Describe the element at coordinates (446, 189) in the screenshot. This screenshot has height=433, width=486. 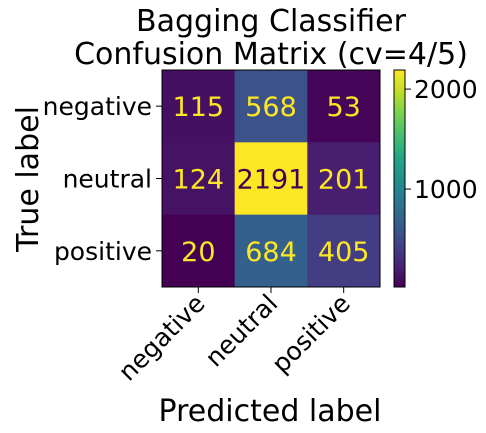
I see `colorbar-tick-label: 1000` at that location.